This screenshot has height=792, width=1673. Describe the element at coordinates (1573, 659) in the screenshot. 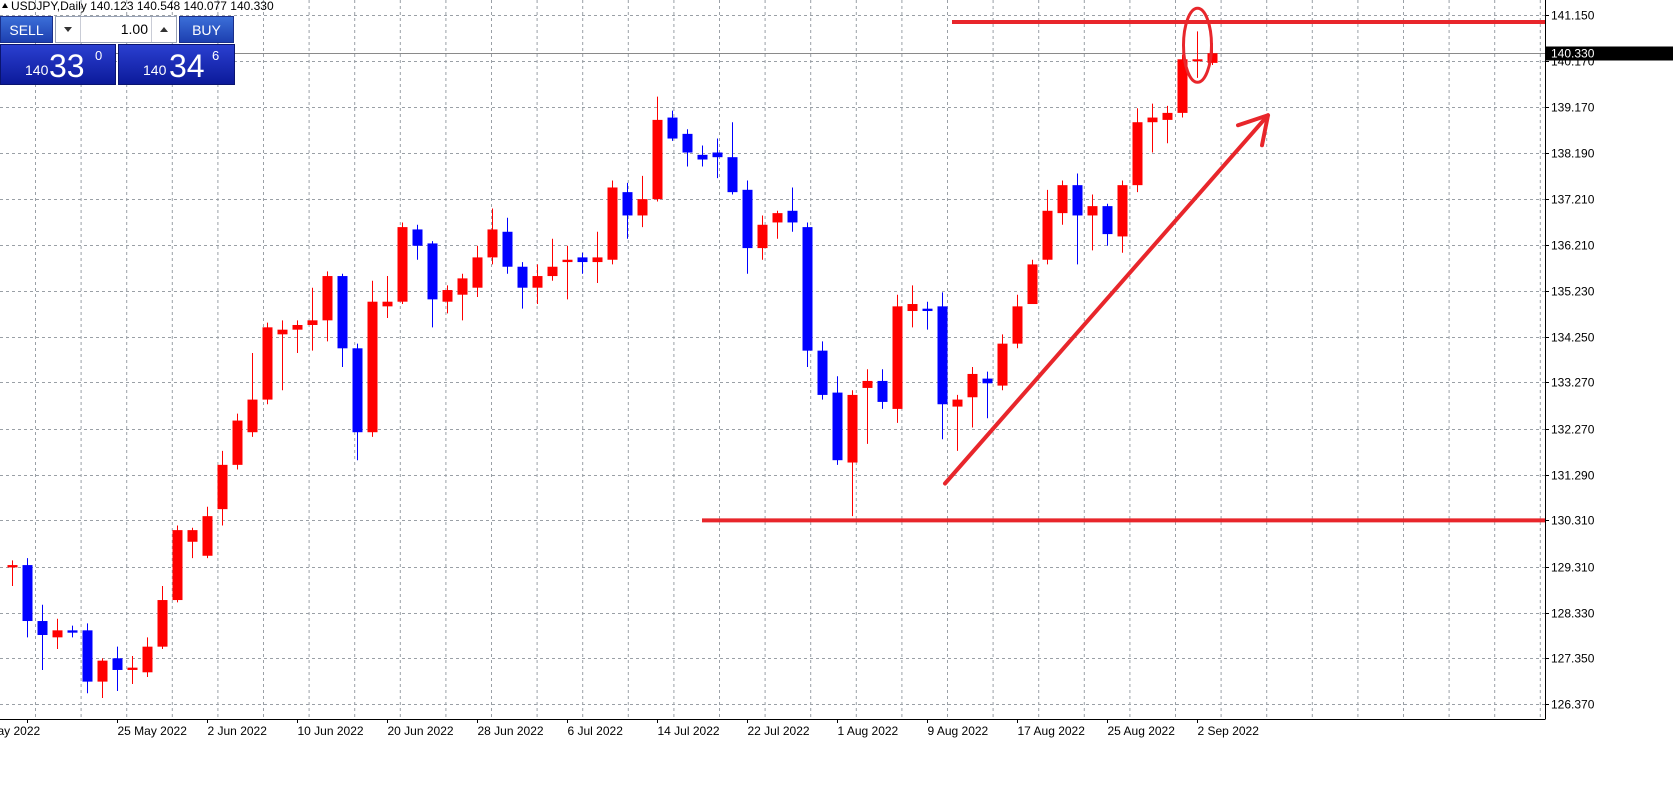

I see `y-axis-tick-label: 127.350` at that location.